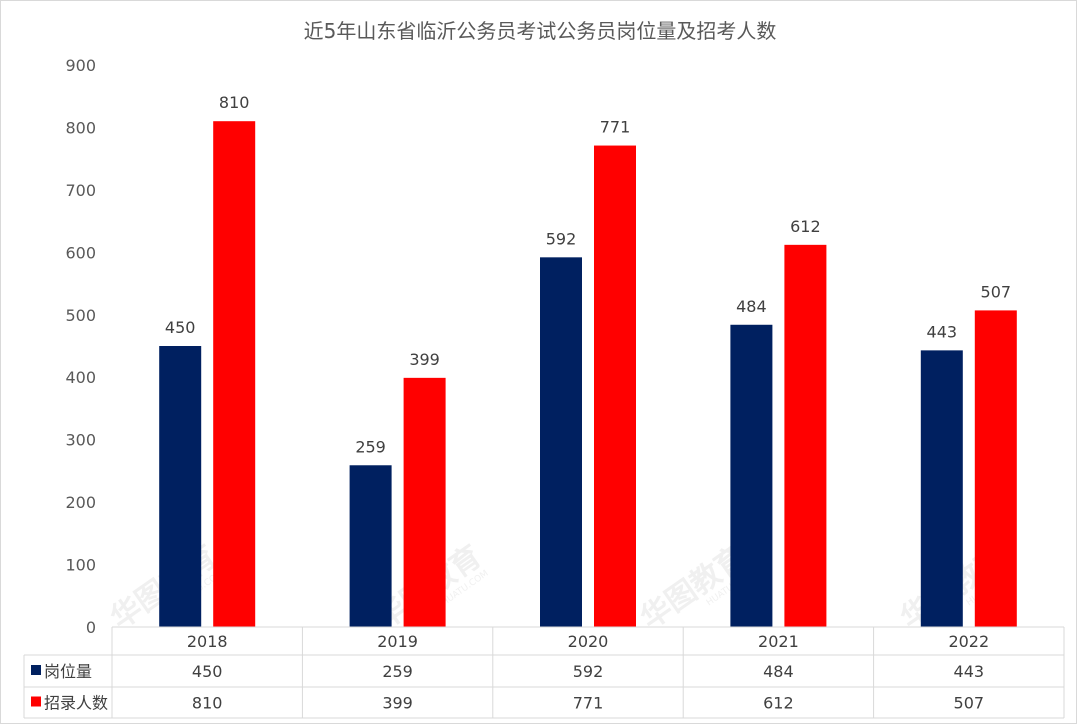 The image size is (1078, 725). What do you see at coordinates (424, 359) in the screenshot?
I see `data-label: 399` at bounding box center [424, 359].